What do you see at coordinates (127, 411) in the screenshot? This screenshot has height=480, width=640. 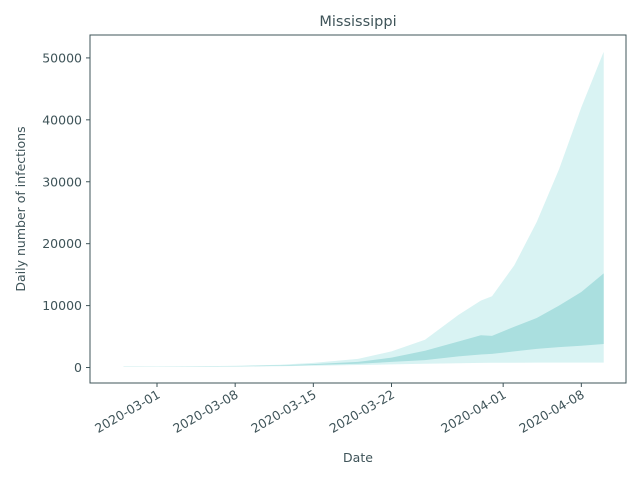 I see `x-tick-label: 2020-03-01` at bounding box center [127, 411].